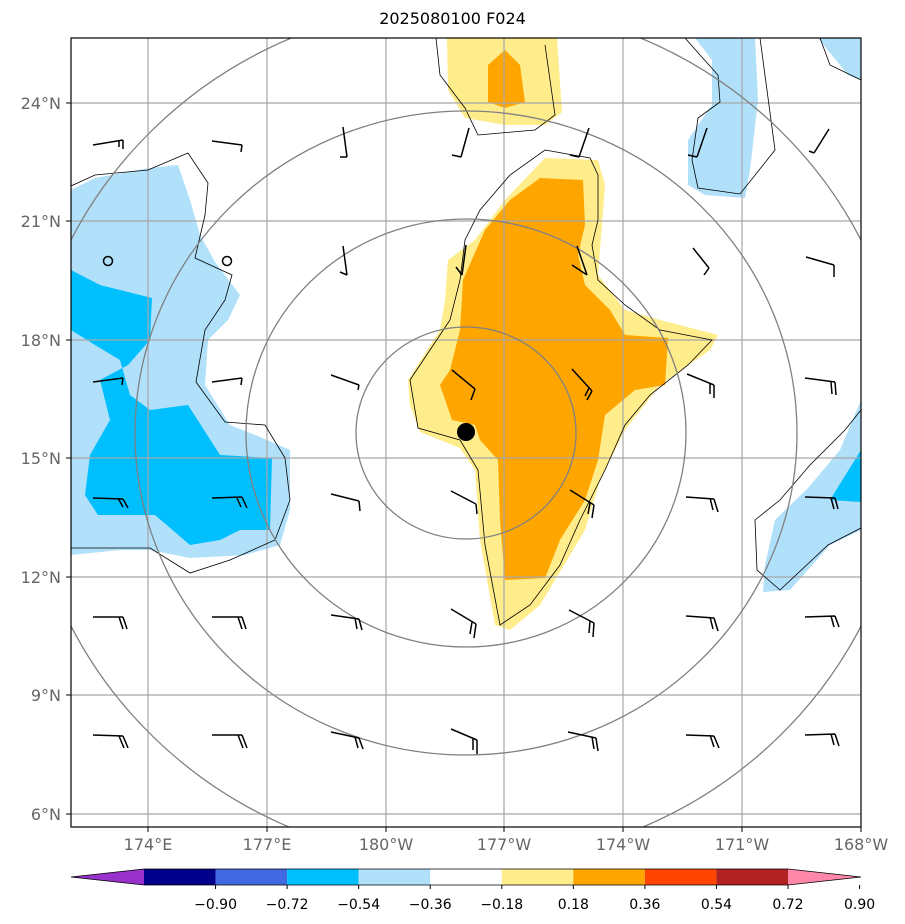 The height and width of the screenshot is (924, 905). What do you see at coordinates (41, 340) in the screenshot?
I see `lat-label: 18°N` at bounding box center [41, 340].